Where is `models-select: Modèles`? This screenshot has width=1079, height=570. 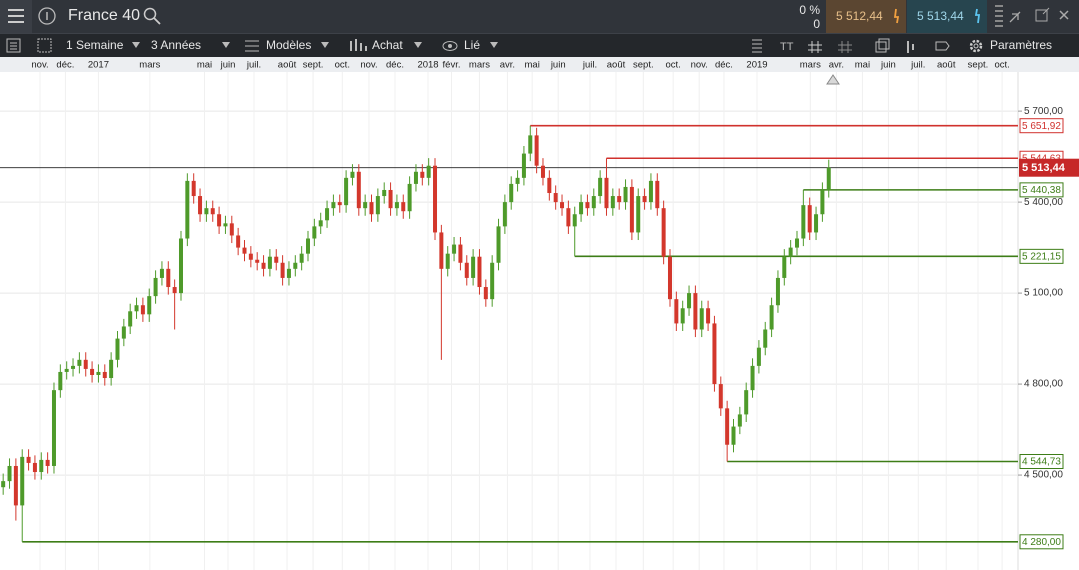
models-select: Modèles is located at coordinates (289, 45).